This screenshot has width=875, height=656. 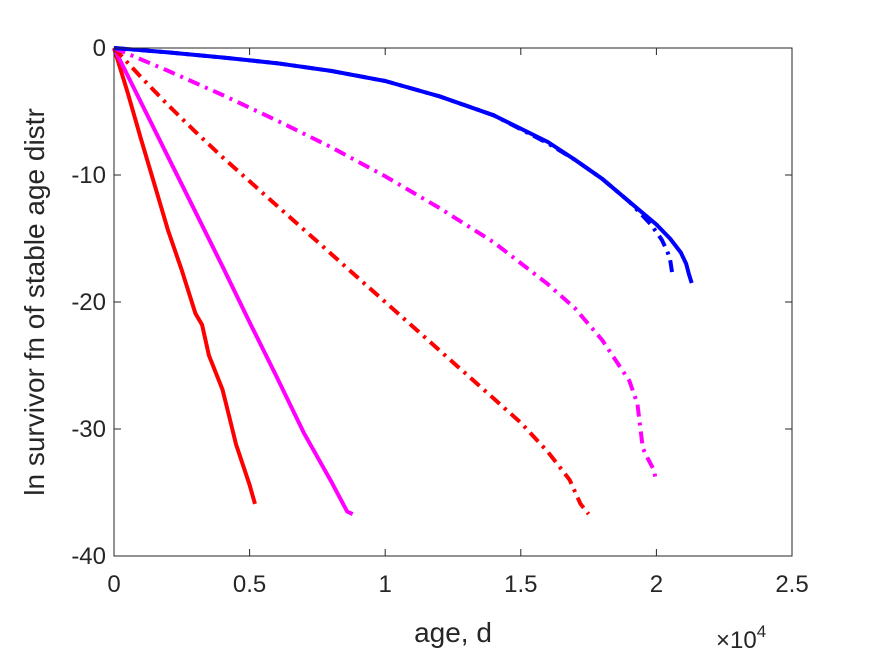 I want to click on x-tick-label: 1, so click(x=385, y=584).